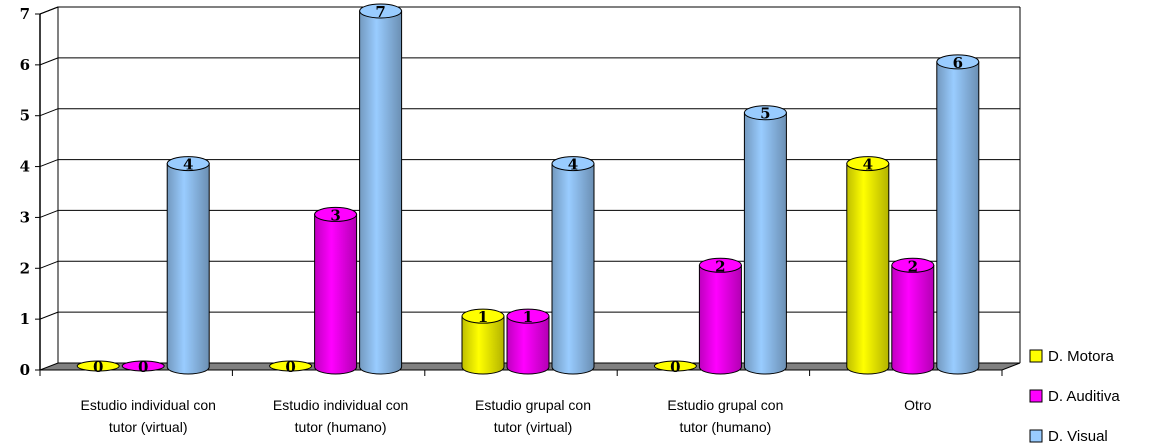 The height and width of the screenshot is (445, 1164). Describe the element at coordinates (25, 370) in the screenshot. I see `y-tick-label: 0` at that location.